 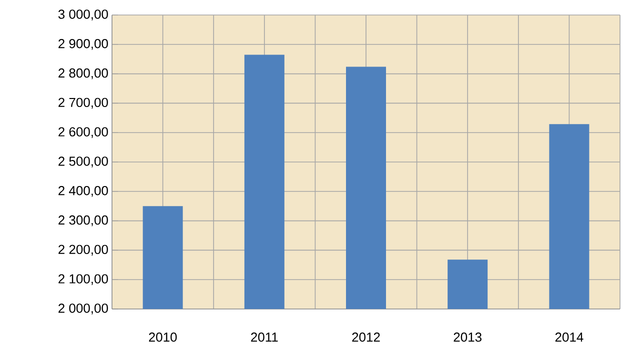 I want to click on x-tick-label: 2014, so click(x=569, y=337).